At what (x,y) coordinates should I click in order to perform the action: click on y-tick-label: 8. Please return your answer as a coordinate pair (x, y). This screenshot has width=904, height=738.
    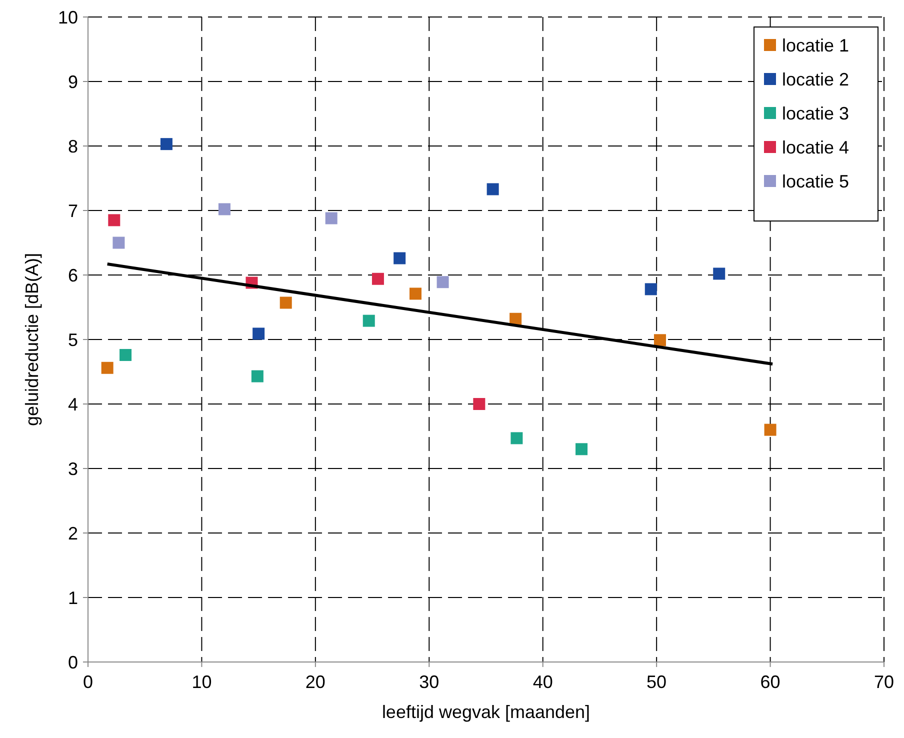
    Looking at the image, I should click on (73, 146).